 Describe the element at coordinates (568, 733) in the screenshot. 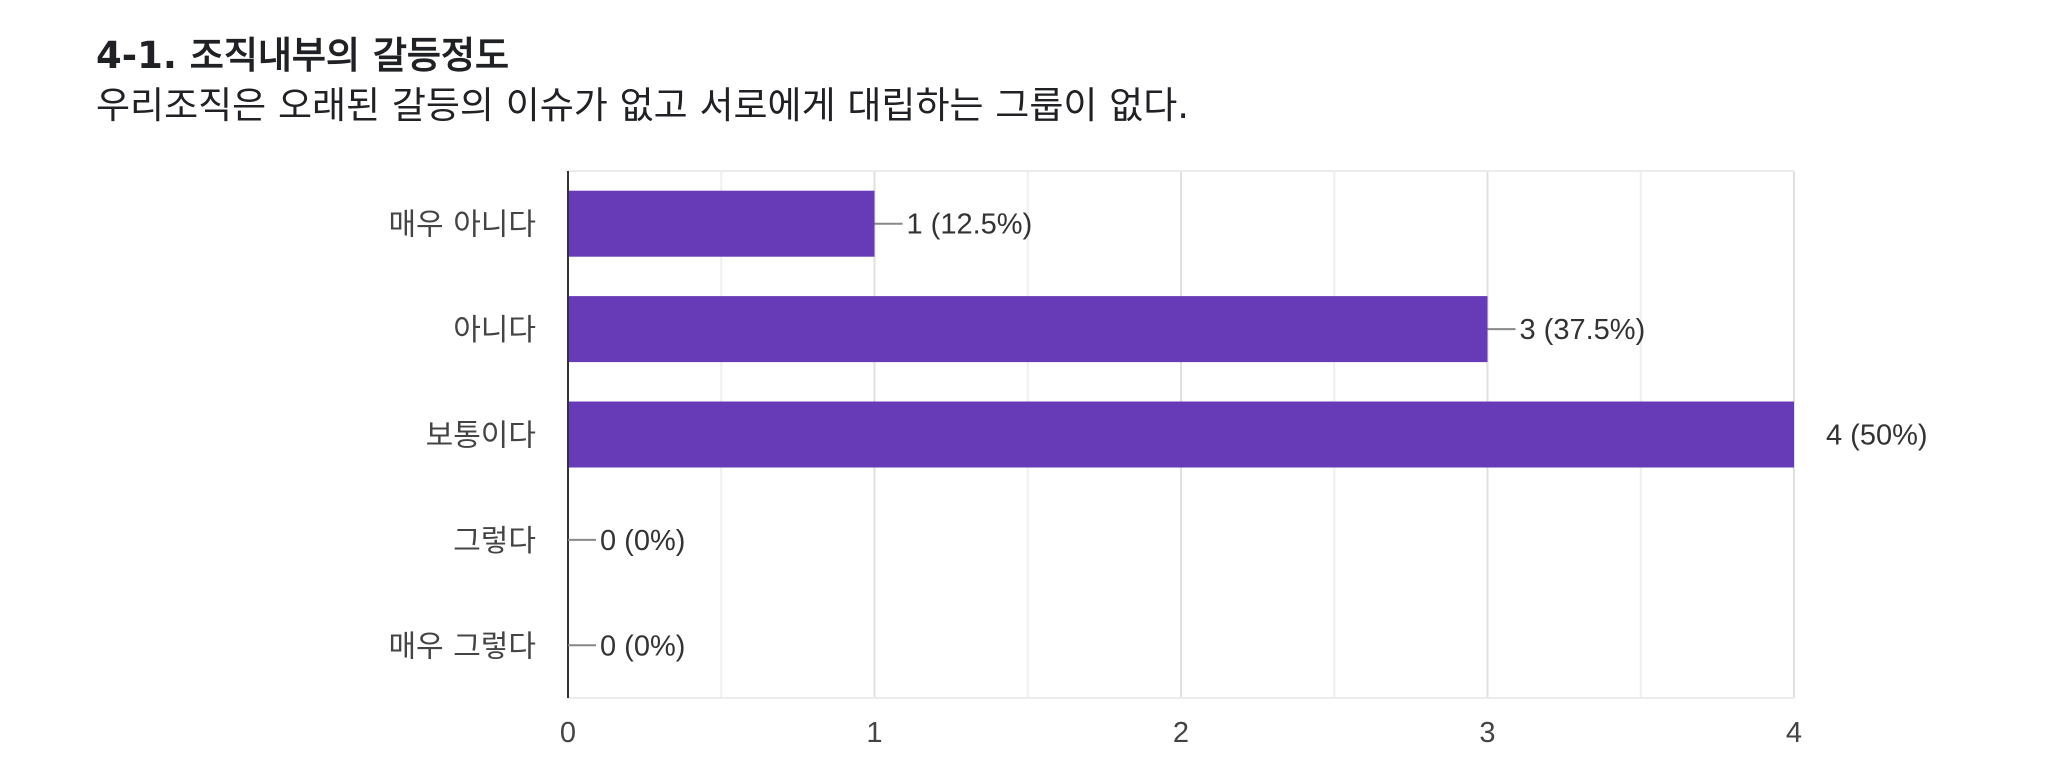

I see `x-tick-label: 0` at that location.